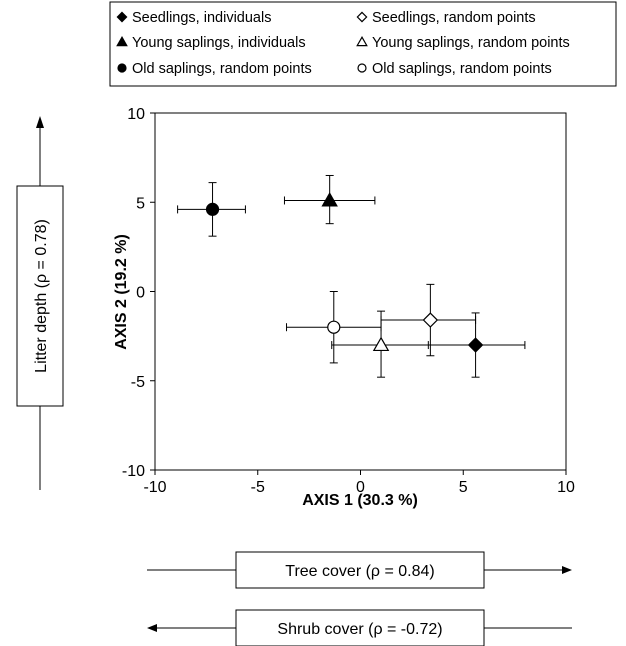  I want to click on shrub-cover-arrow: Shrub cover (ρ = -0.72), so click(359, 627).